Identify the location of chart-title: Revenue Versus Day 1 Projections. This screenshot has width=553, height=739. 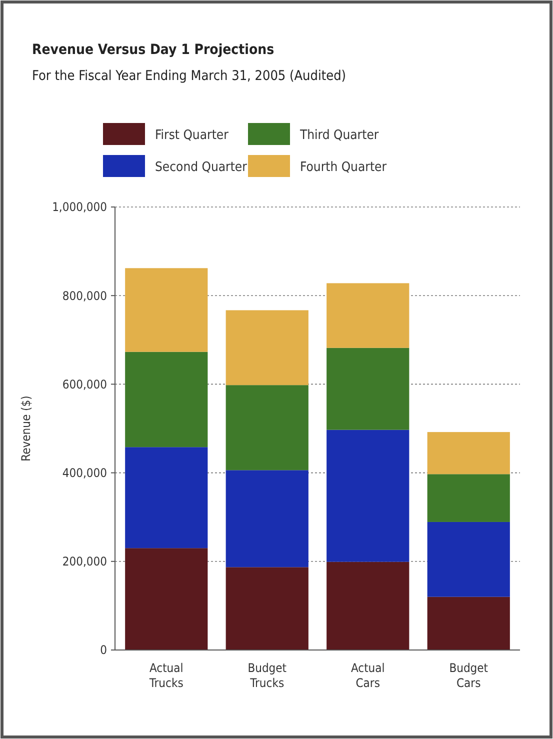
(153, 50).